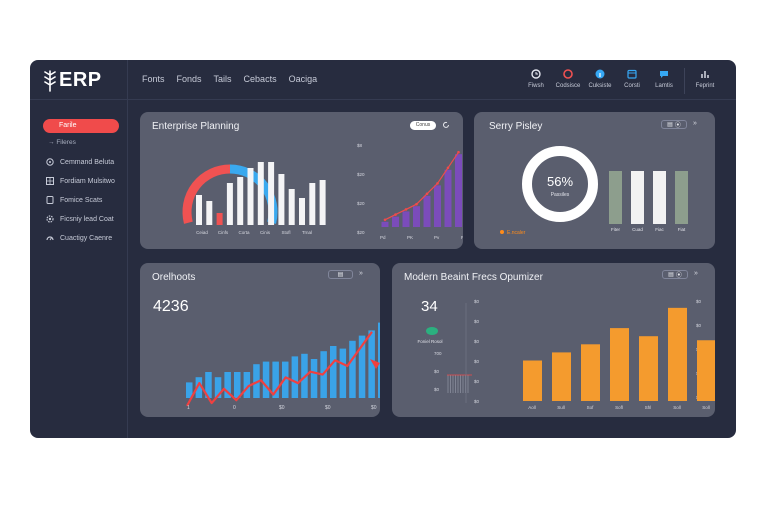 The height and width of the screenshot is (512, 768). I want to click on refresh-icon, so click(446, 125).